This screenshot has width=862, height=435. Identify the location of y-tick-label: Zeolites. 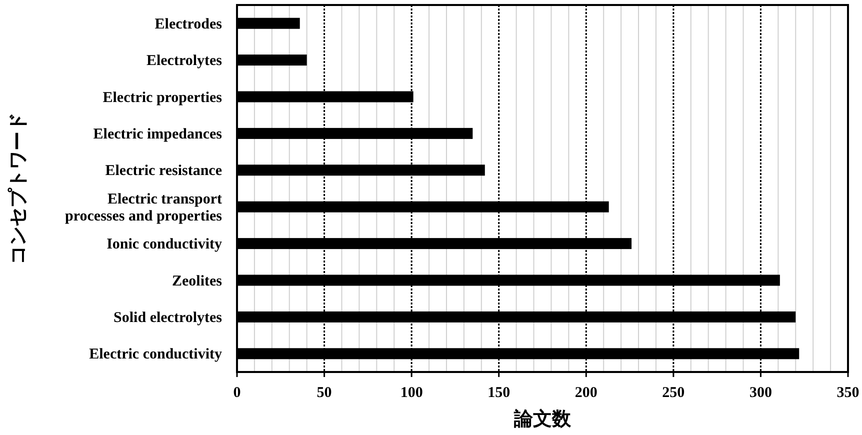
(197, 281).